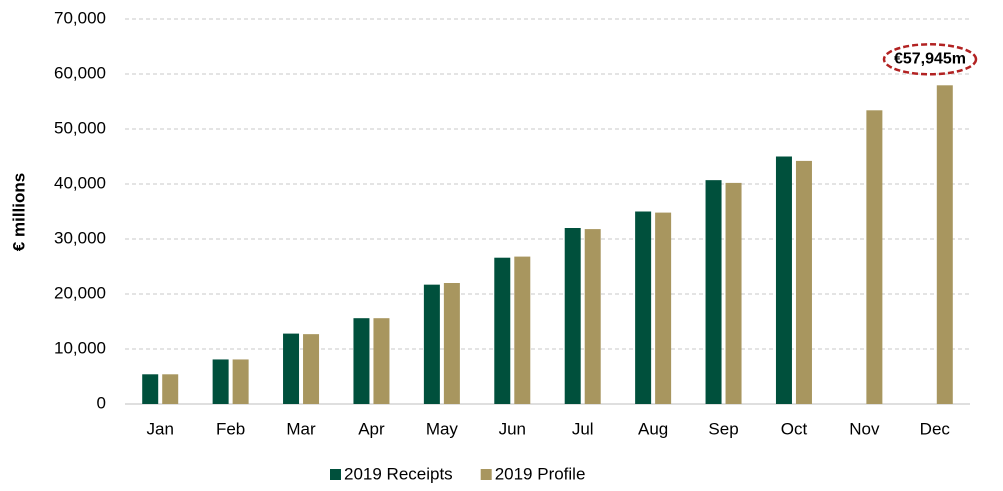 The height and width of the screenshot is (491, 1003). What do you see at coordinates (864, 428) in the screenshot?
I see `x-tick-label: Nov` at bounding box center [864, 428].